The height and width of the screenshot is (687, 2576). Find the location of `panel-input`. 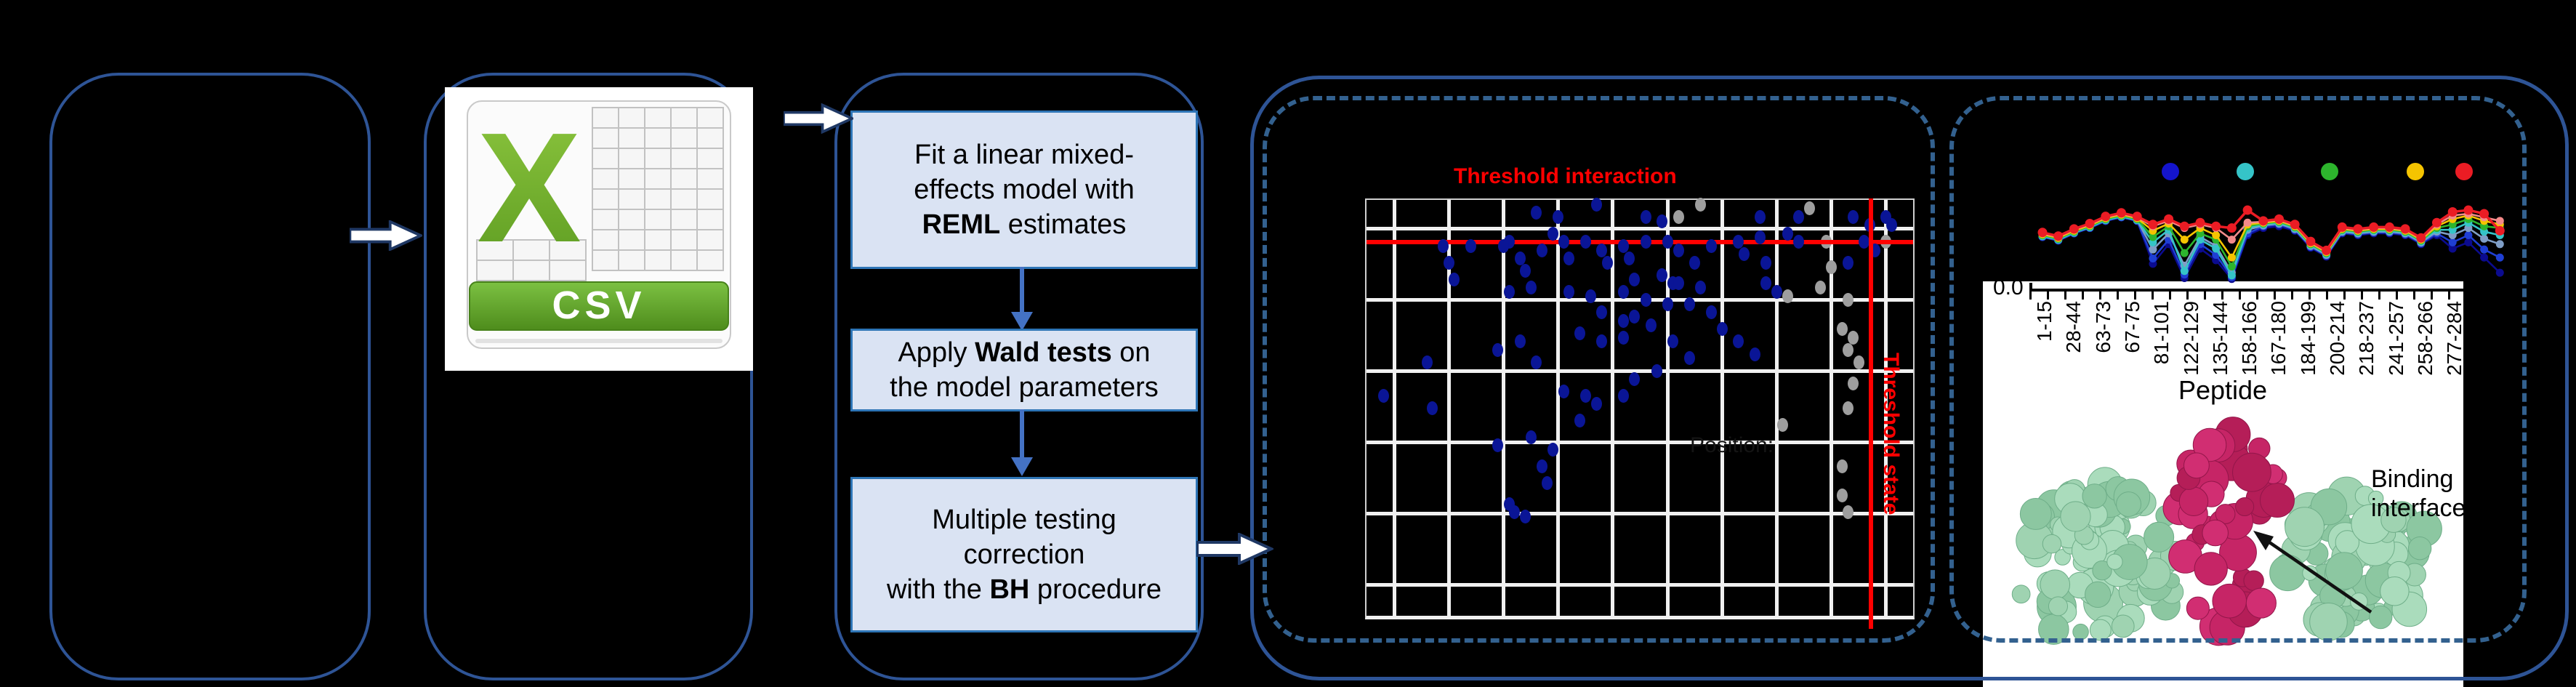

panel-input is located at coordinates (210, 376).